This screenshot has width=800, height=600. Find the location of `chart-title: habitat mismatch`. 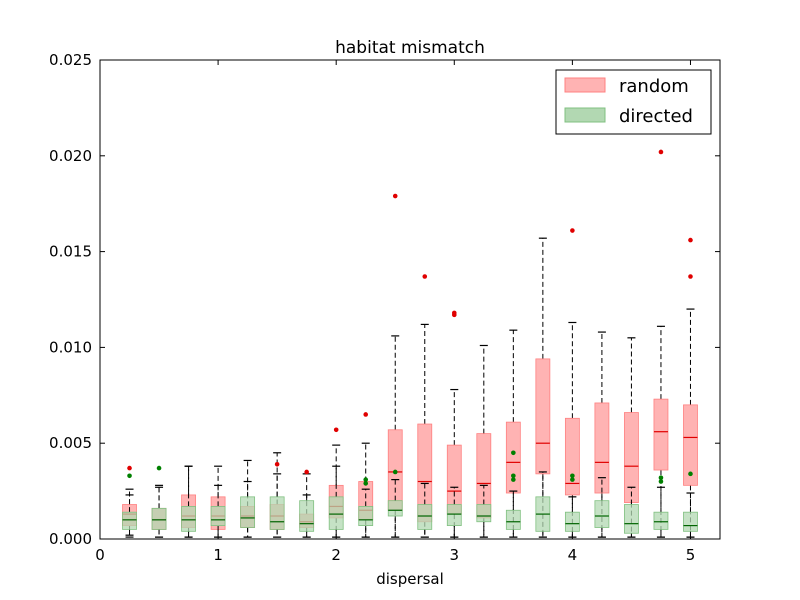

chart-title: habitat mismatch is located at coordinates (410, 48).